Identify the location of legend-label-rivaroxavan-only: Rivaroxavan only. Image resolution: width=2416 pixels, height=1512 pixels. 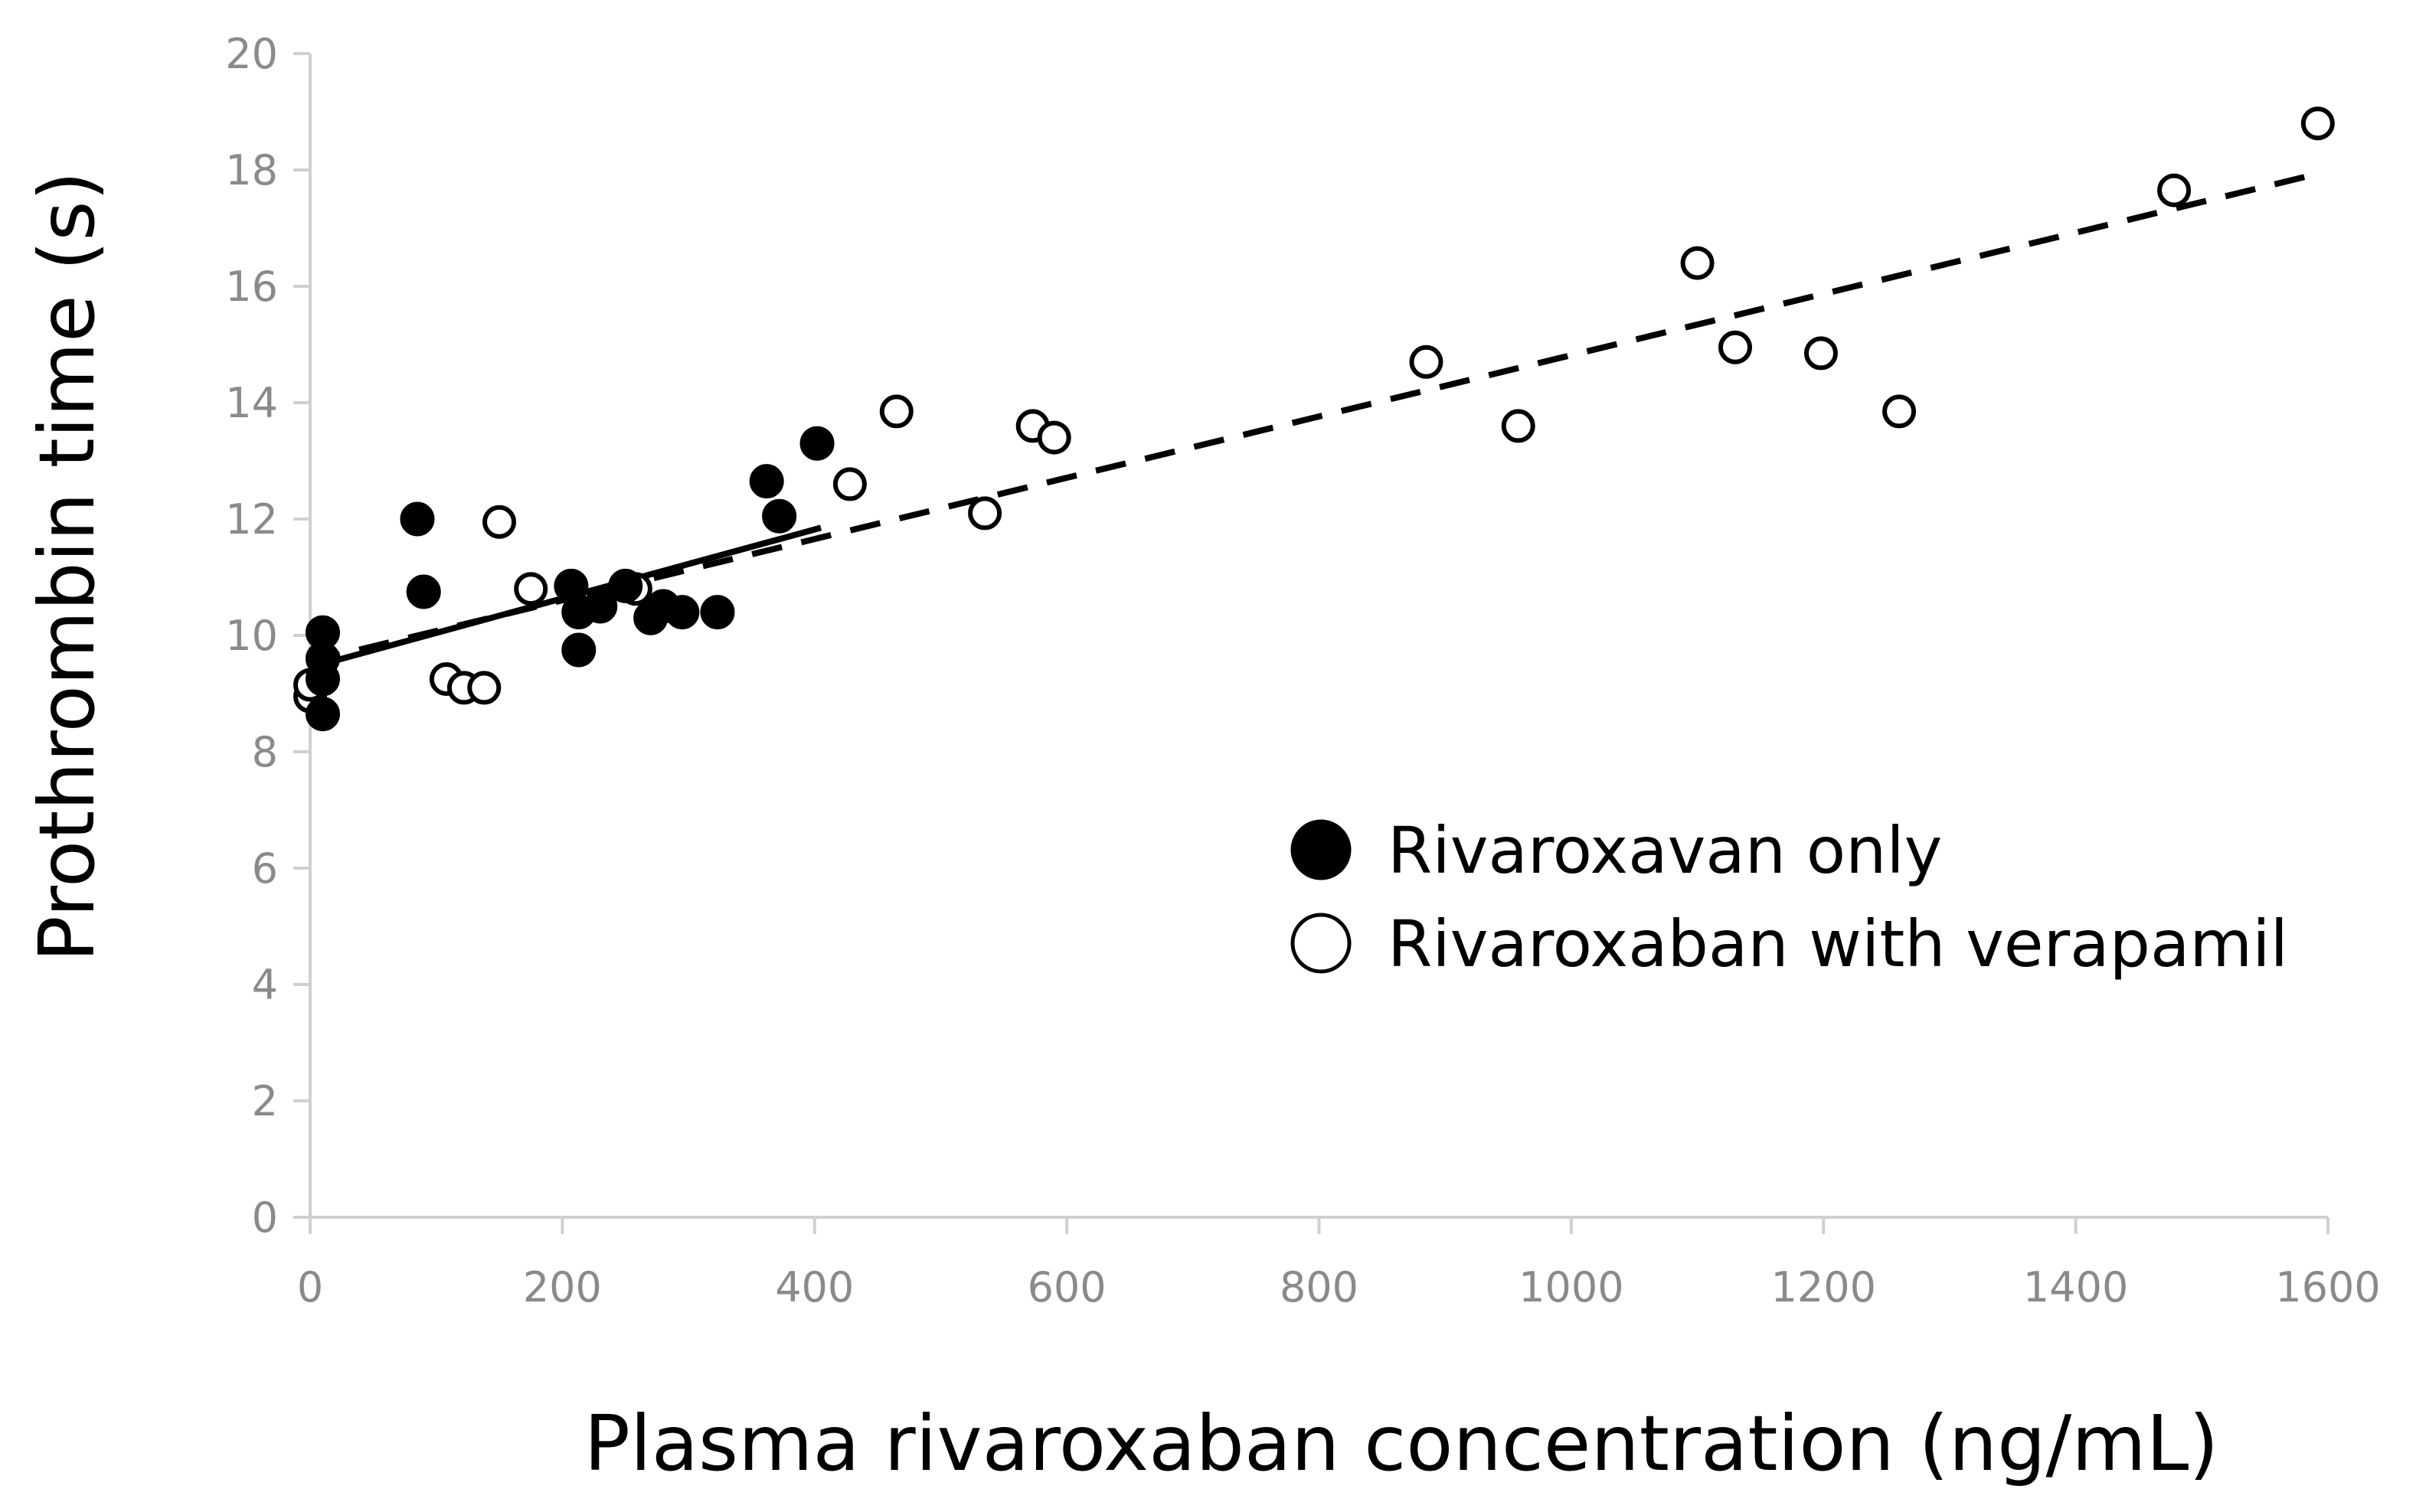
(1665, 850).